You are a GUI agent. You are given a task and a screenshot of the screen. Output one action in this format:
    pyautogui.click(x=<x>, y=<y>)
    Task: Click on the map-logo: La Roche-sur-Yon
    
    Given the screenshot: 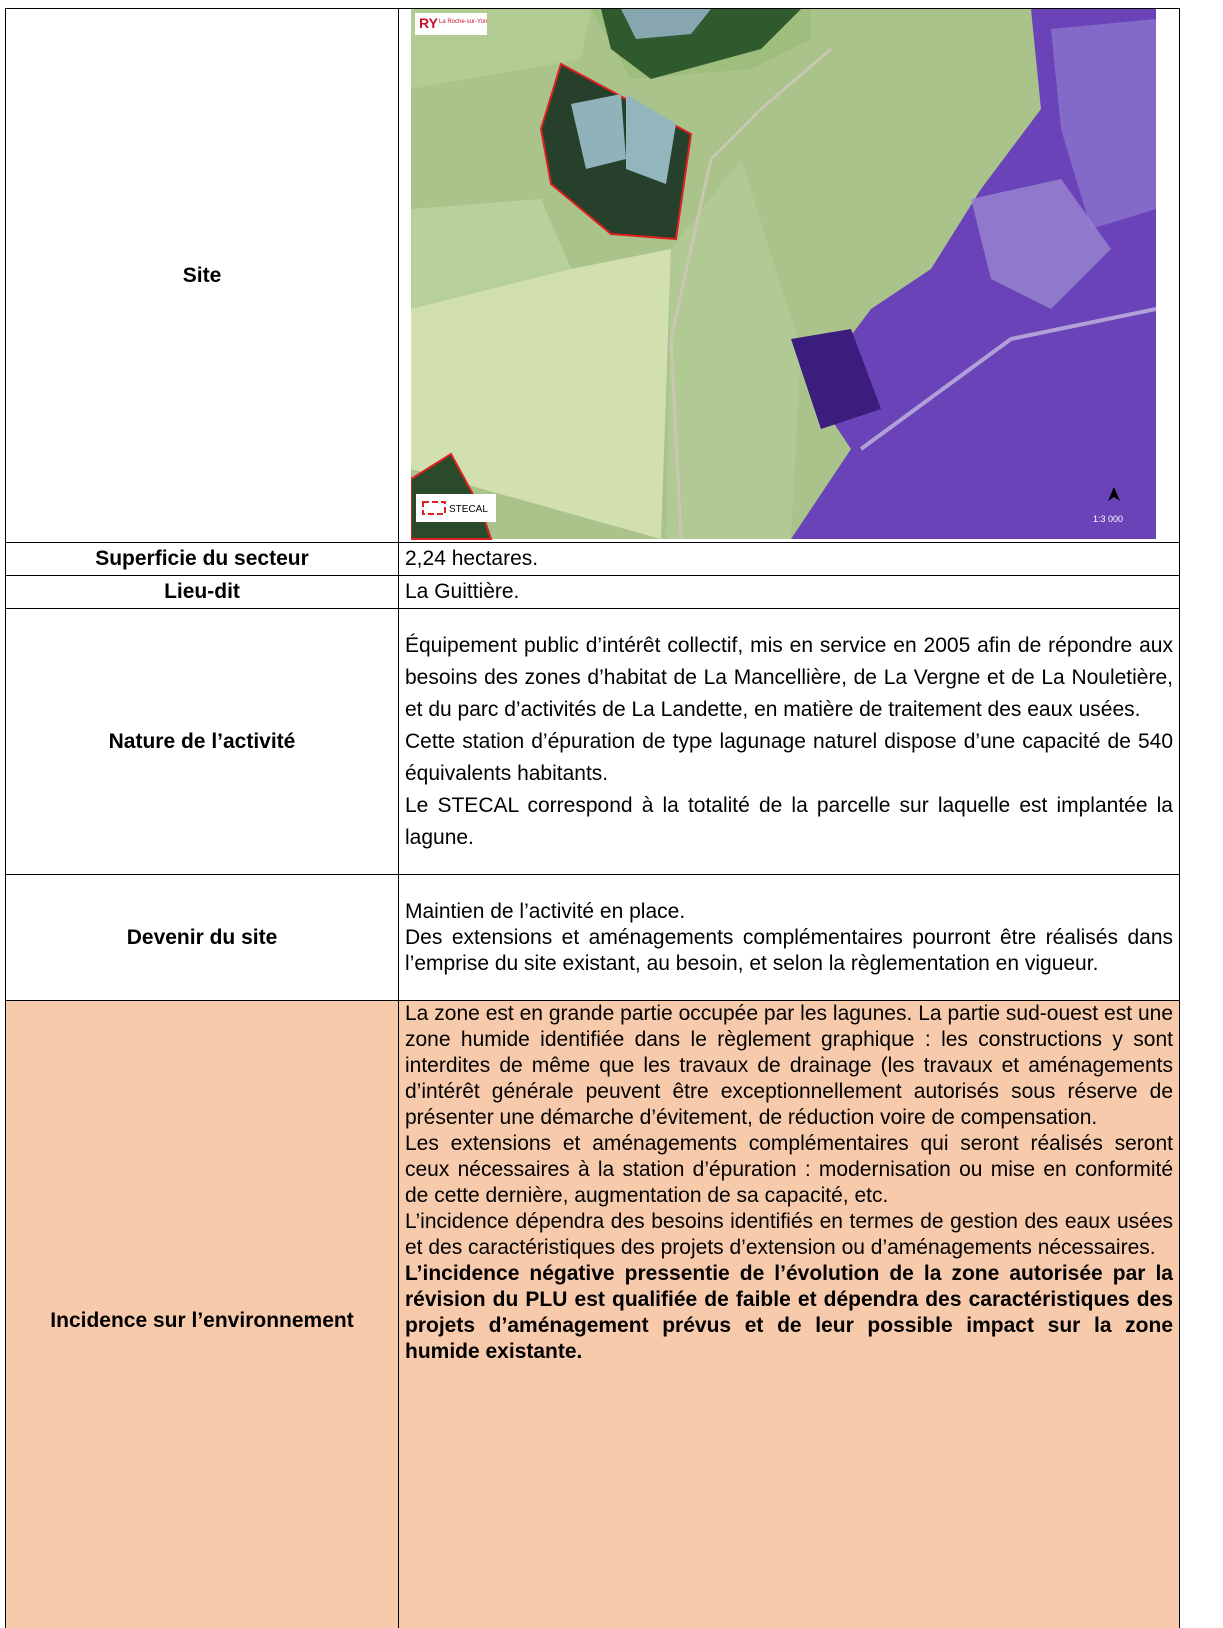 What is the action you would take?
    pyautogui.click(x=463, y=22)
    